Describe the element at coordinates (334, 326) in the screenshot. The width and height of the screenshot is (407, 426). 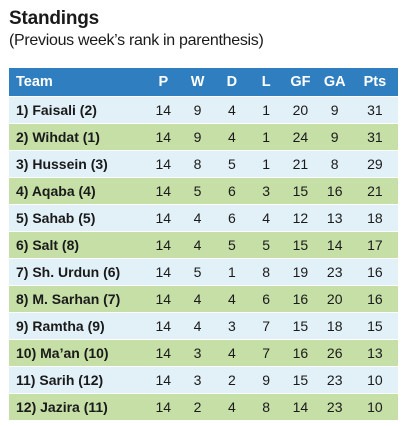
I see `goals-against-cell: 18` at that location.